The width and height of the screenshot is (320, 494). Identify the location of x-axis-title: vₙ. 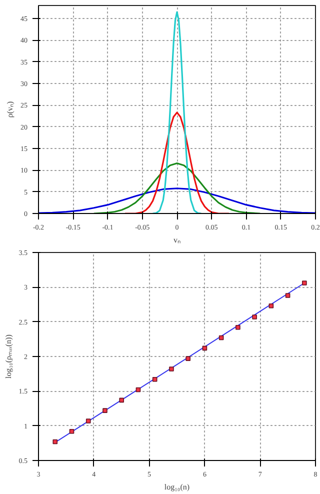
(177, 240).